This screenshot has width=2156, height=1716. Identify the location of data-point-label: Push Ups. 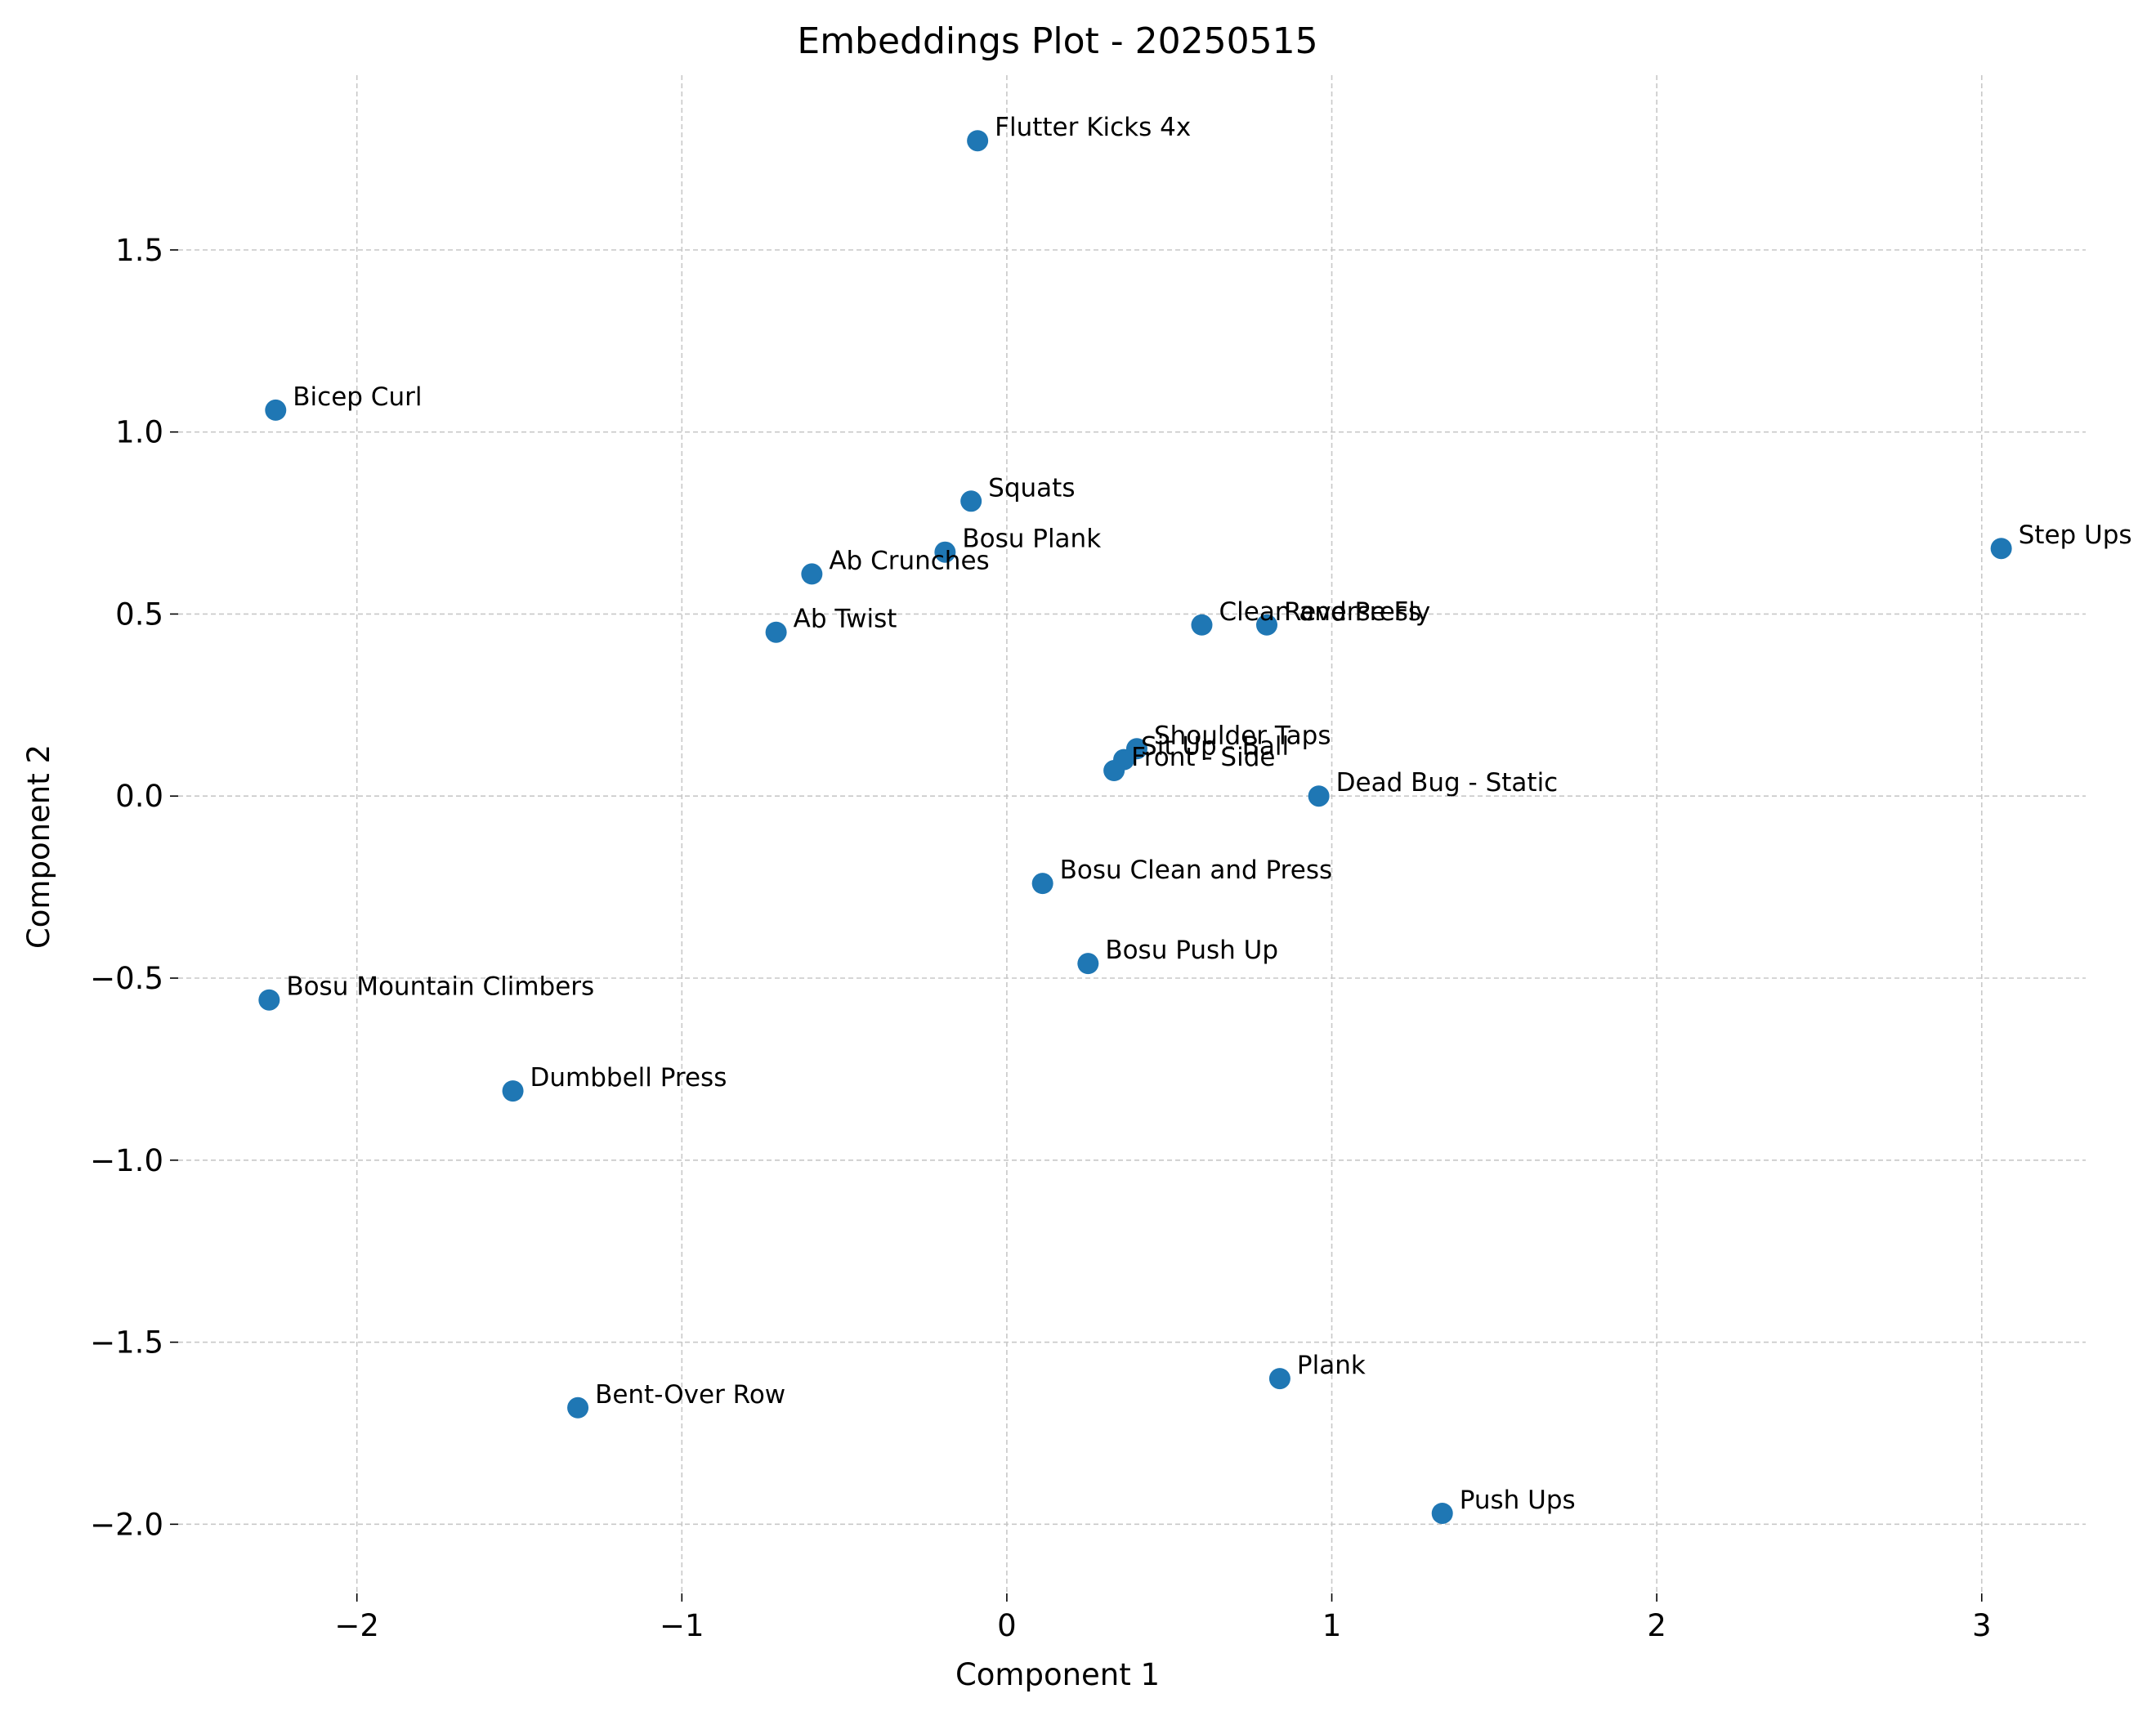
(1518, 1500).